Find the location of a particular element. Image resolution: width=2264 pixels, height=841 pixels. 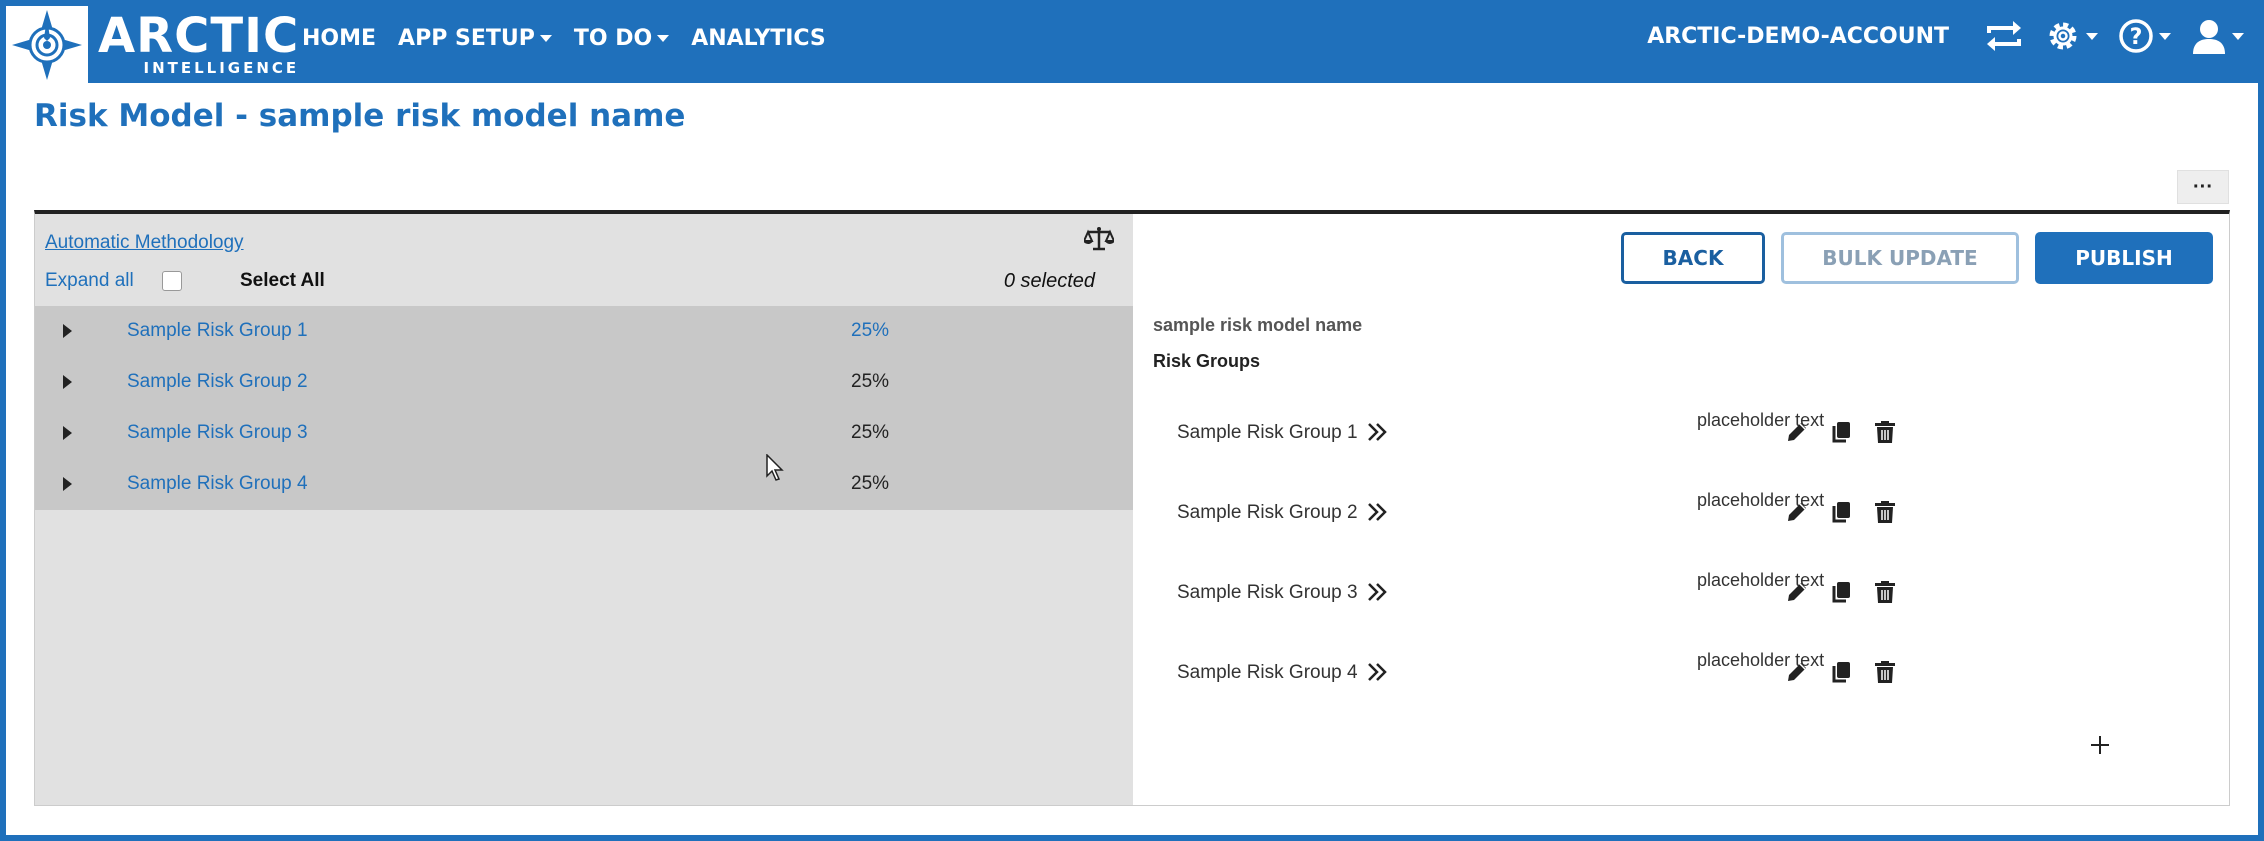

risk-group-name: Sample Risk Group 2 is located at coordinates (217, 381).